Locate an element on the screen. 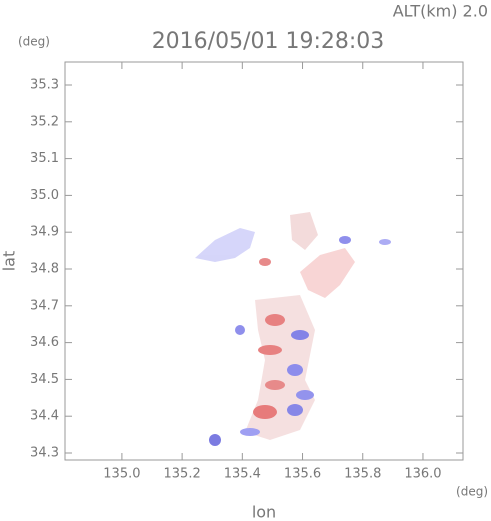 Image resolution: width=491 pixels, height=521 pixels. x-unit: (deg) is located at coordinates (472, 492).